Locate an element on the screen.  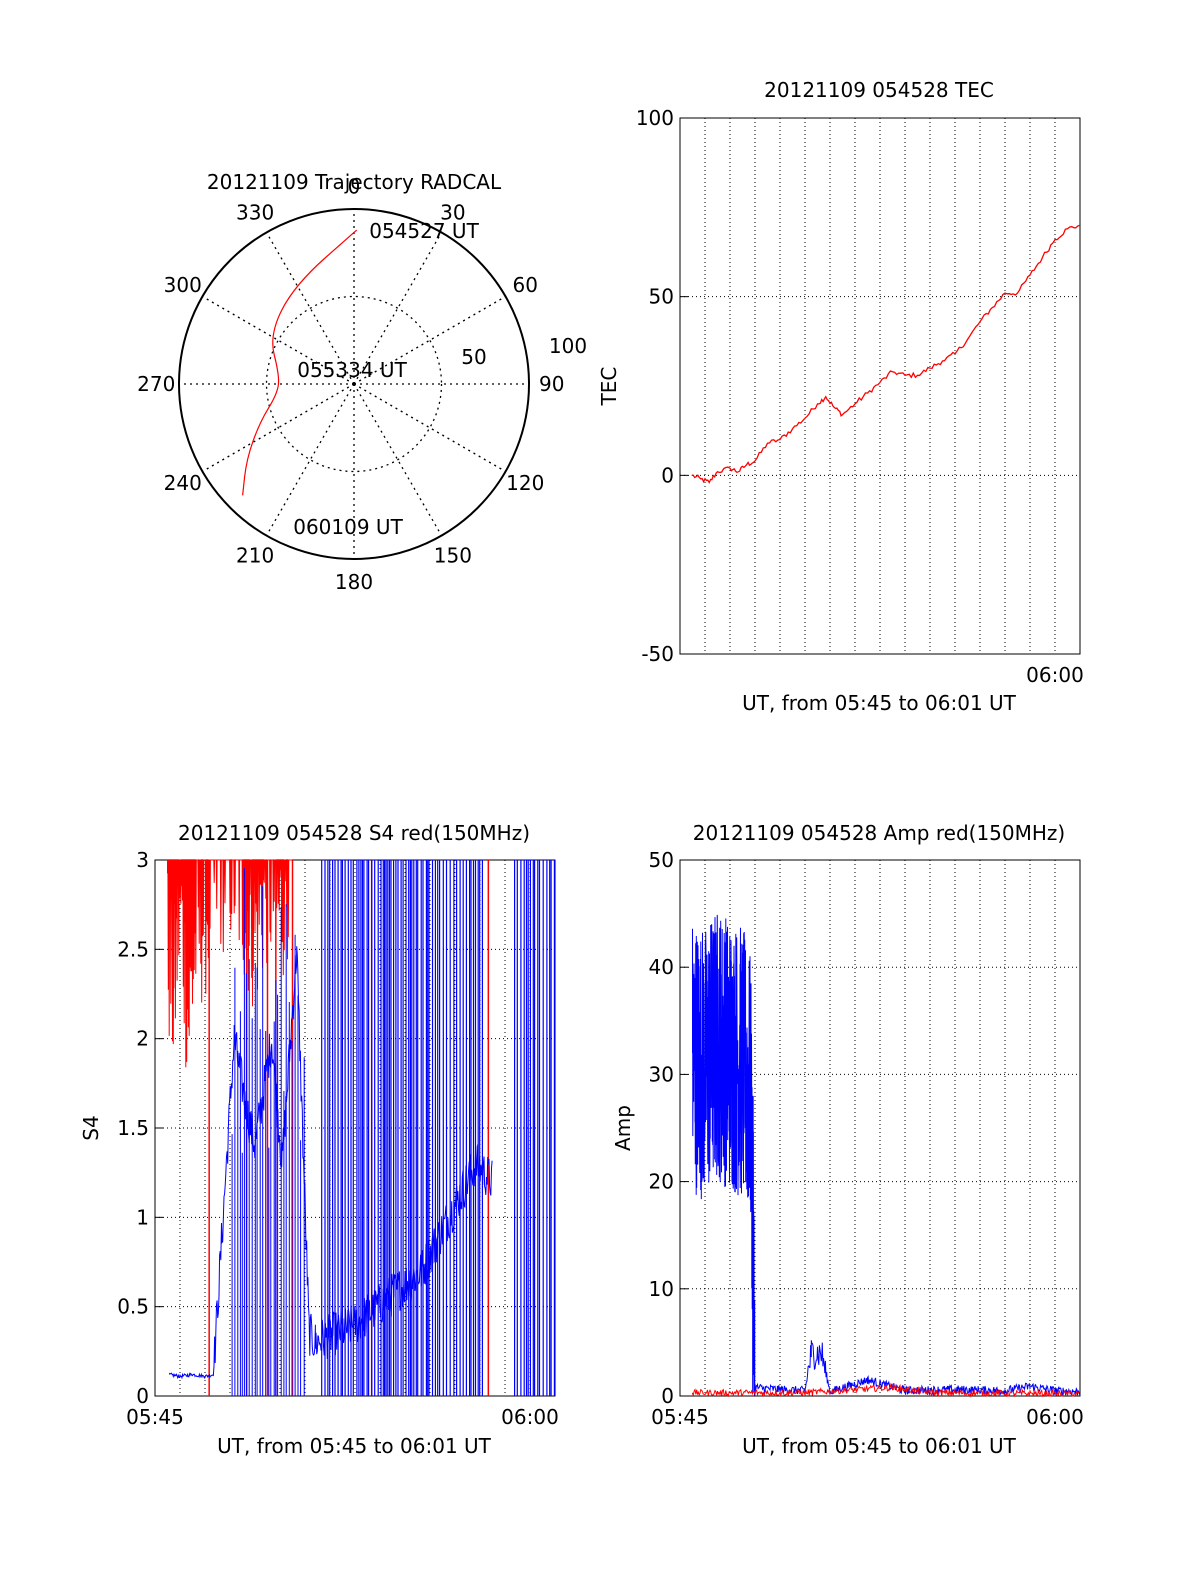
angle-label: 300 is located at coordinates (183, 285).